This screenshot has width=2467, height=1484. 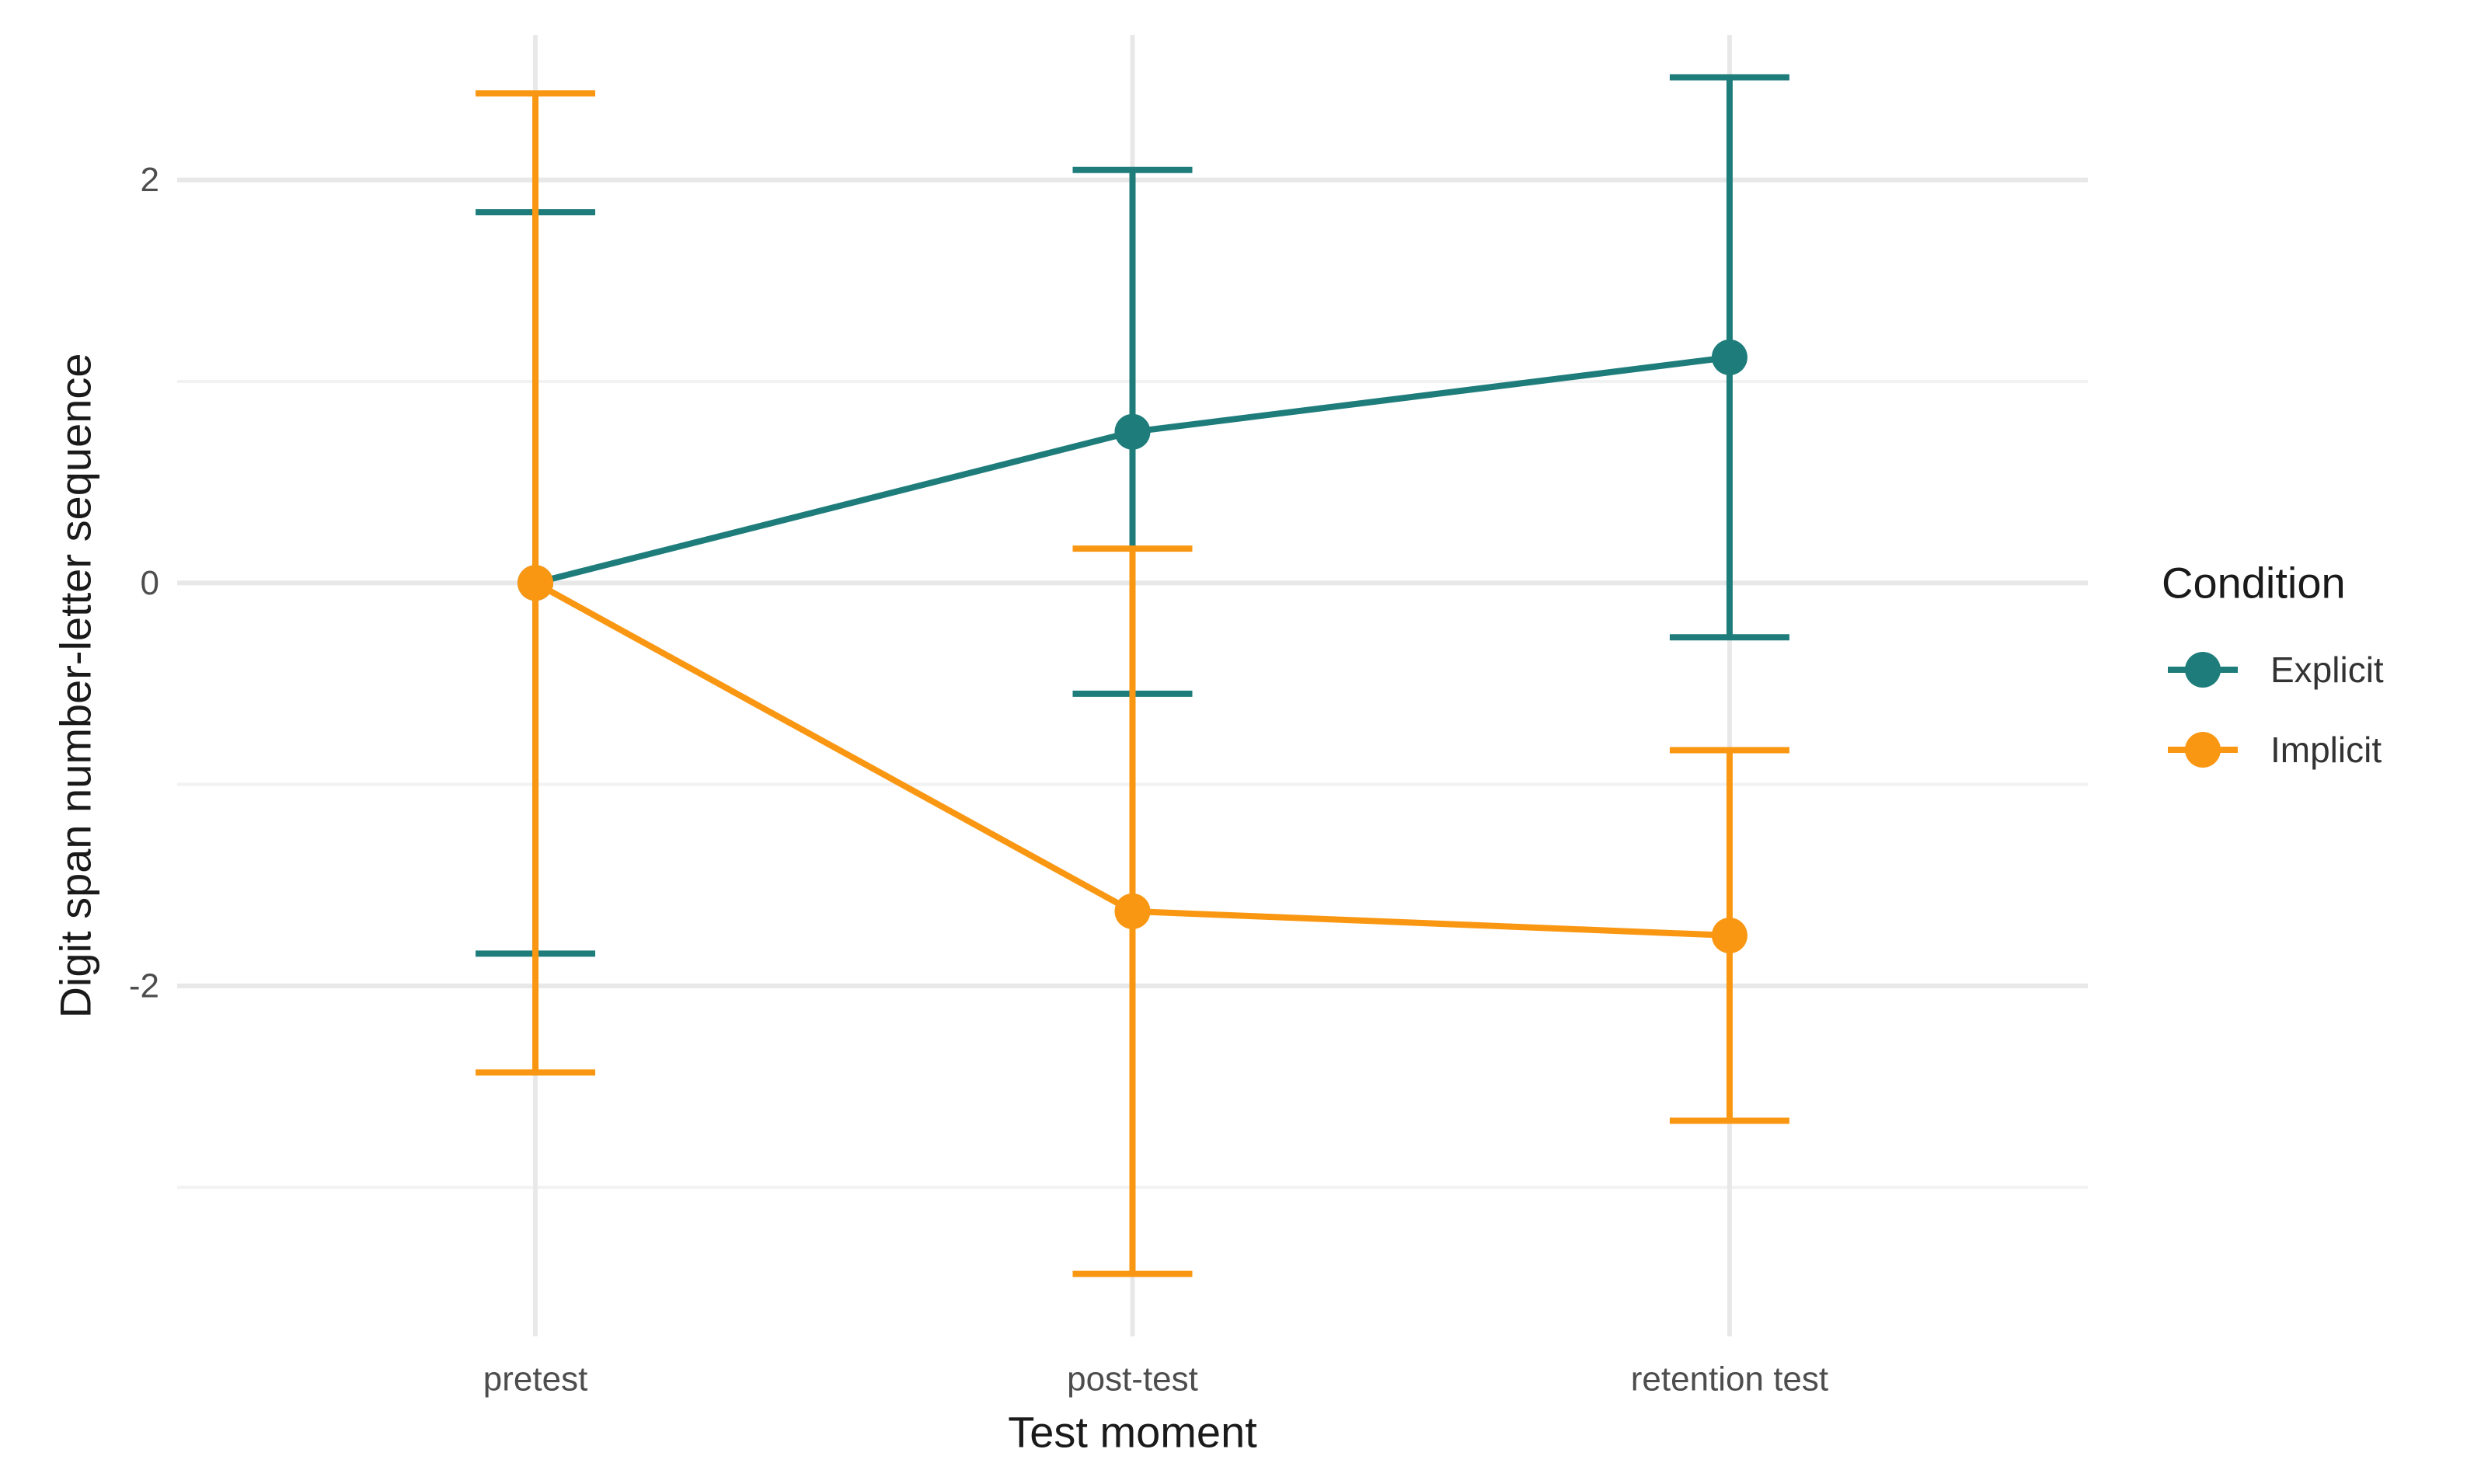 I want to click on y-axis-title: Digit span number-letter sequence, so click(x=75, y=685).